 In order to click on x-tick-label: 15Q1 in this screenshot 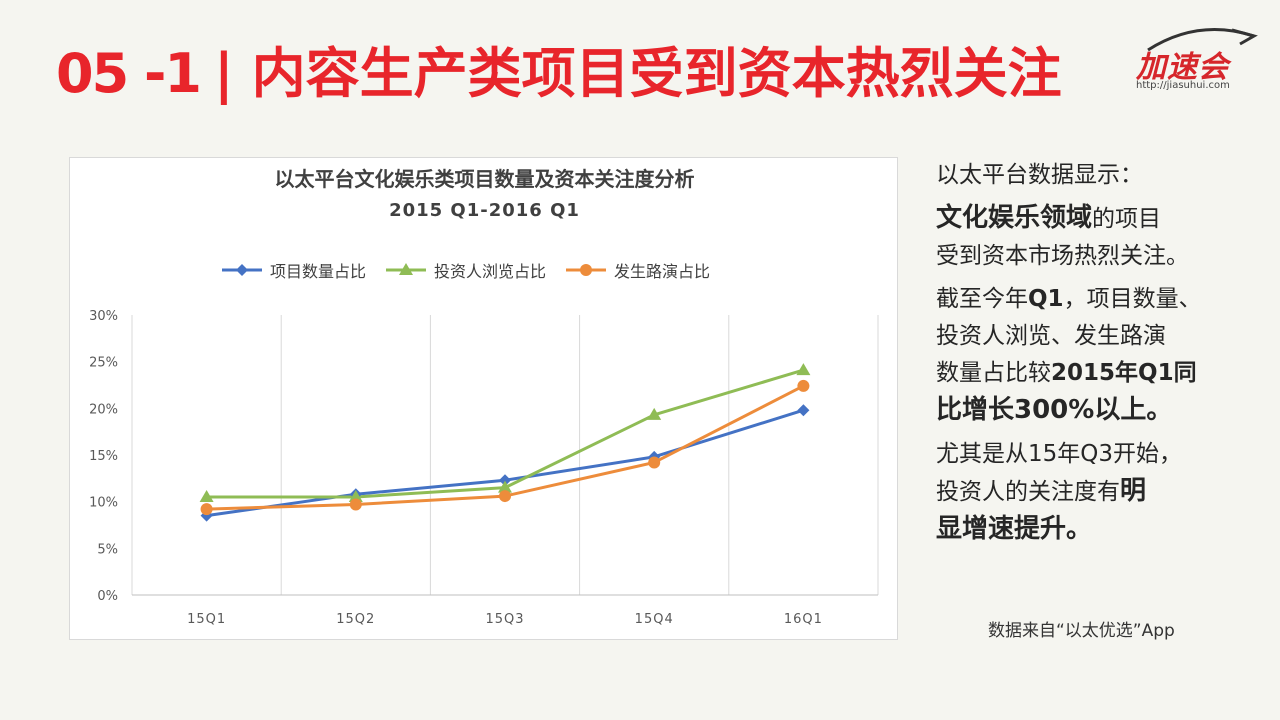, I will do `click(206, 619)`.